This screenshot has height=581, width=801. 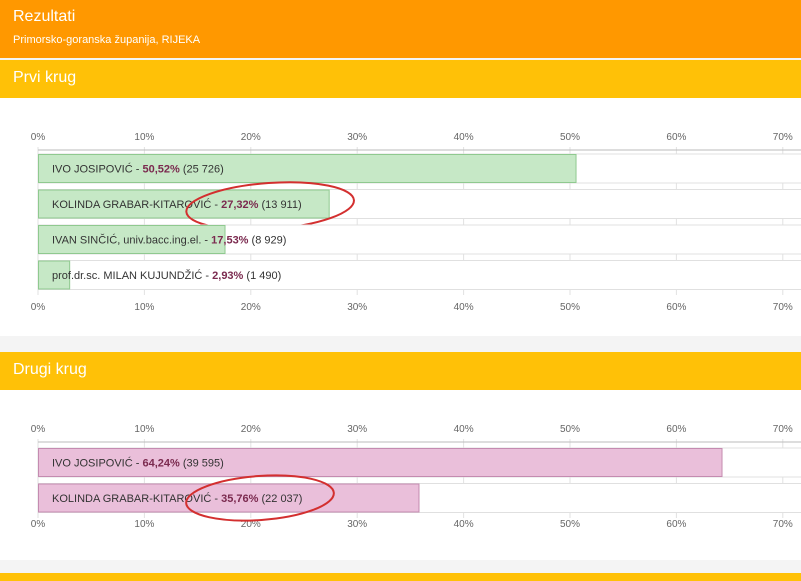 What do you see at coordinates (281, 499) in the screenshot?
I see `vote-count: (22 037)` at bounding box center [281, 499].